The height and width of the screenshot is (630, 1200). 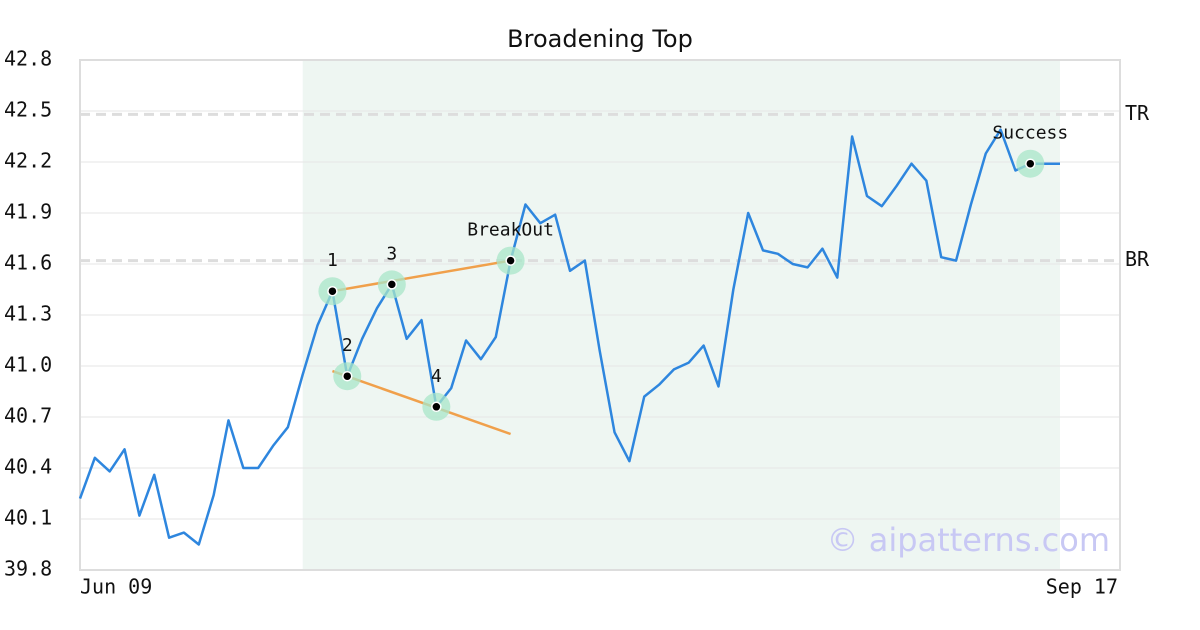 What do you see at coordinates (1030, 133) in the screenshot?
I see `point-label: Success` at bounding box center [1030, 133].